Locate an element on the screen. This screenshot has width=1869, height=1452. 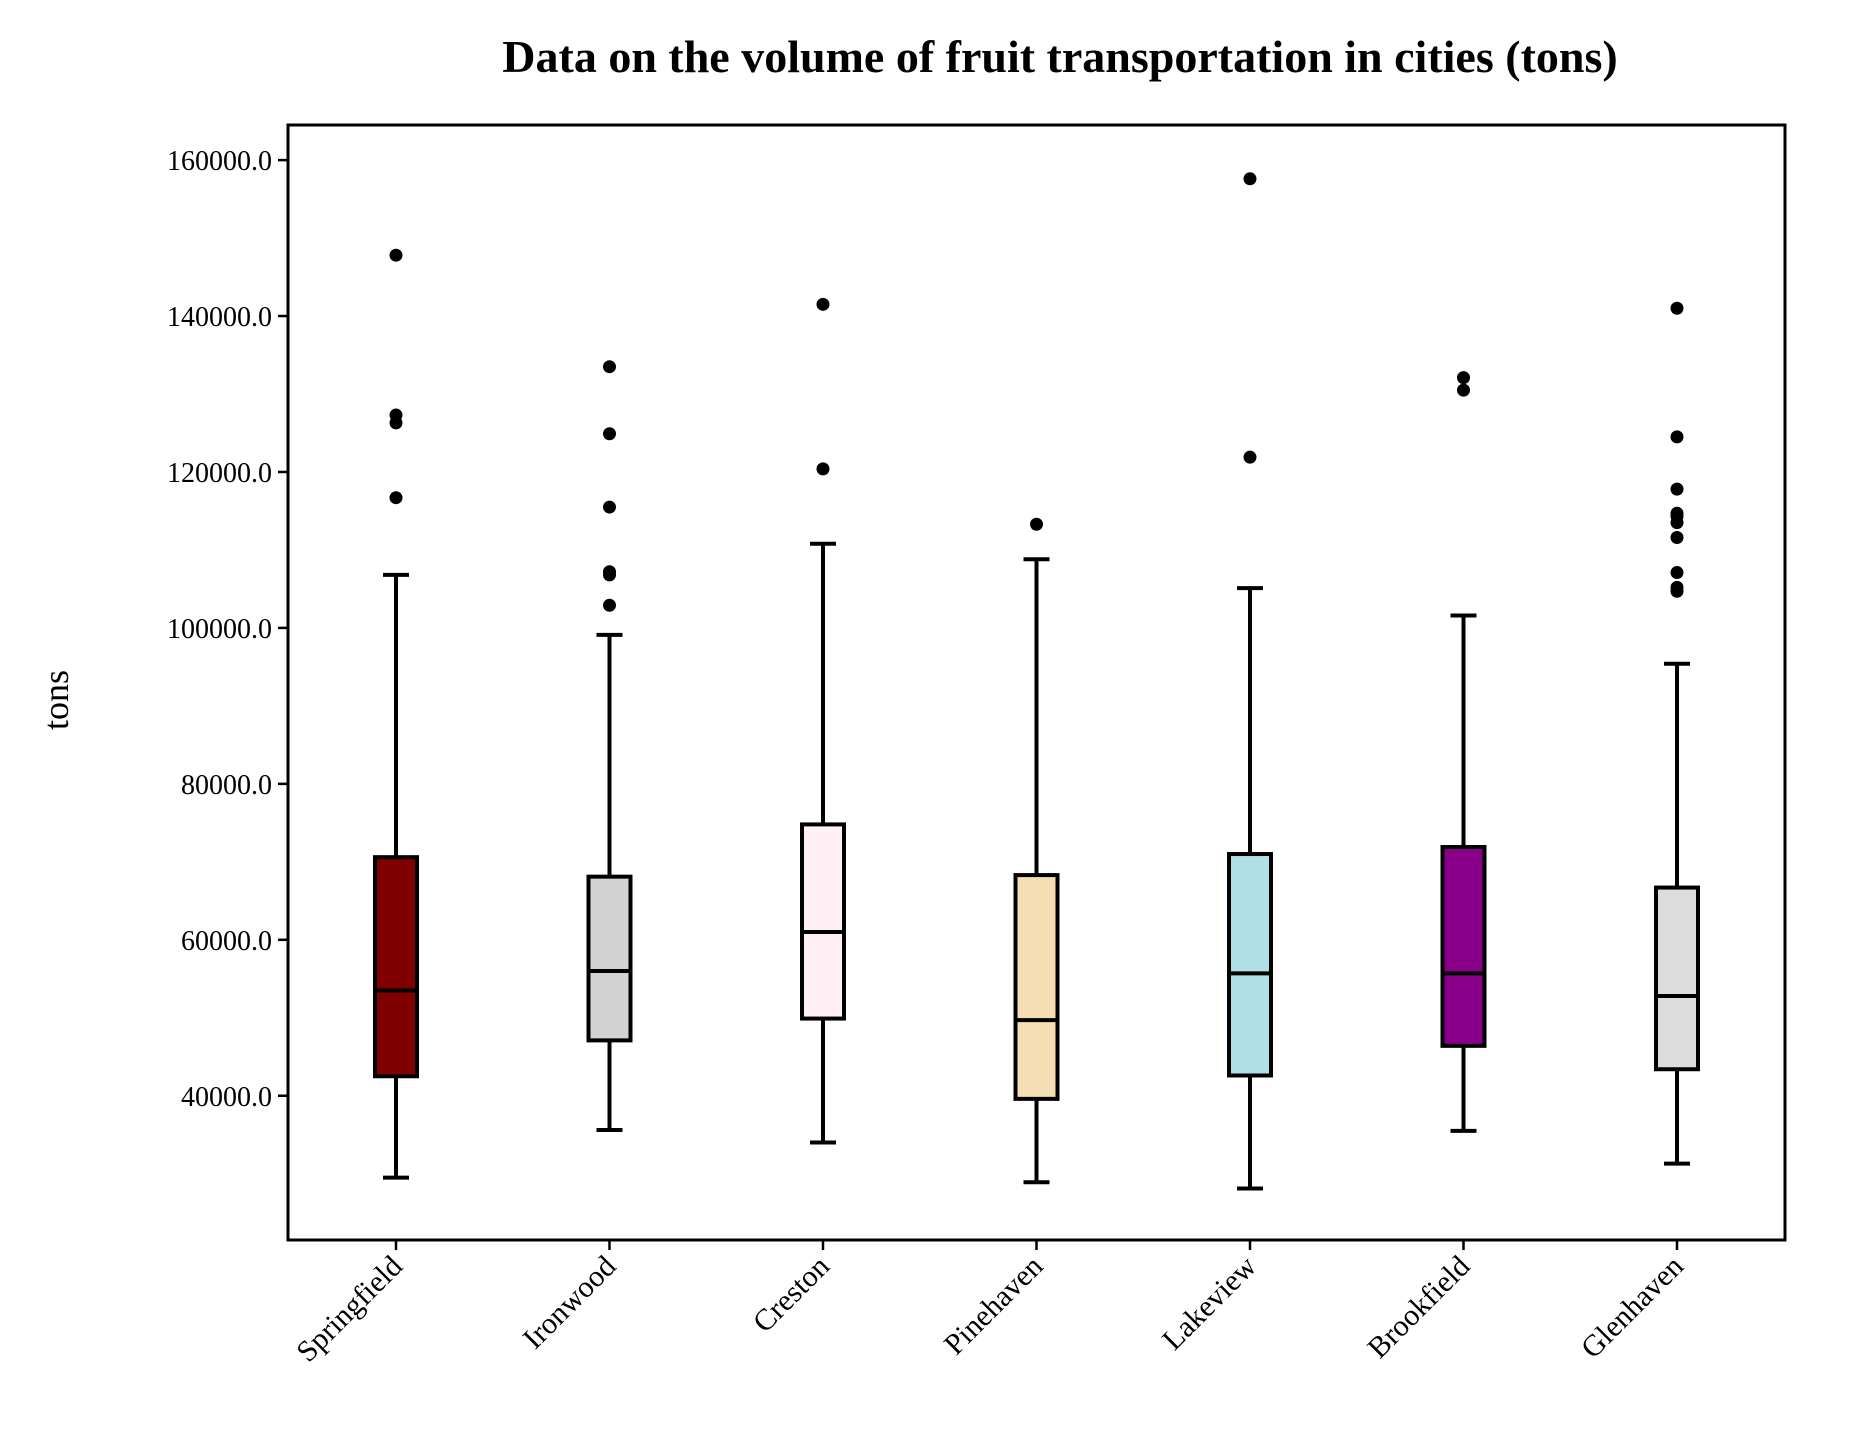
box-group-springfield is located at coordinates (396, 714).